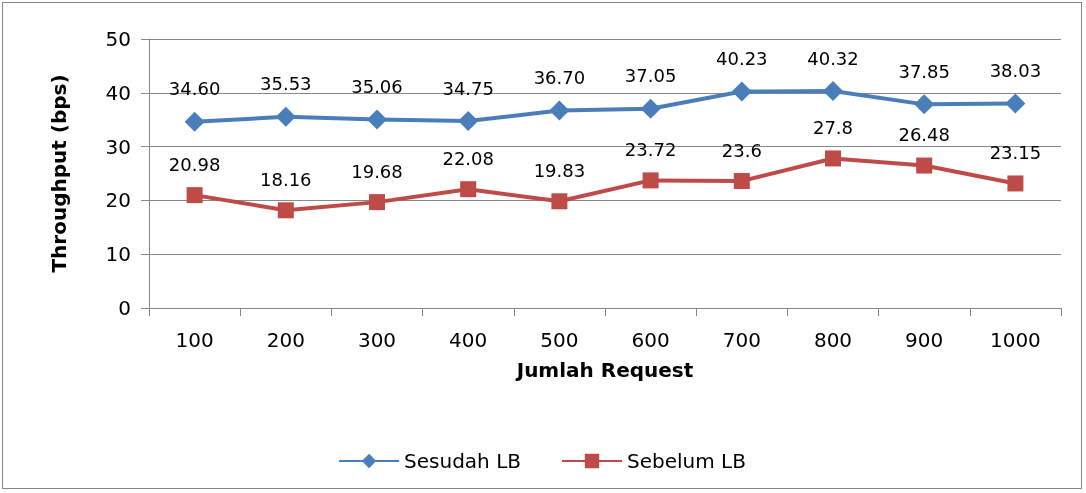  I want to click on data-label: 26.48, so click(924, 135).